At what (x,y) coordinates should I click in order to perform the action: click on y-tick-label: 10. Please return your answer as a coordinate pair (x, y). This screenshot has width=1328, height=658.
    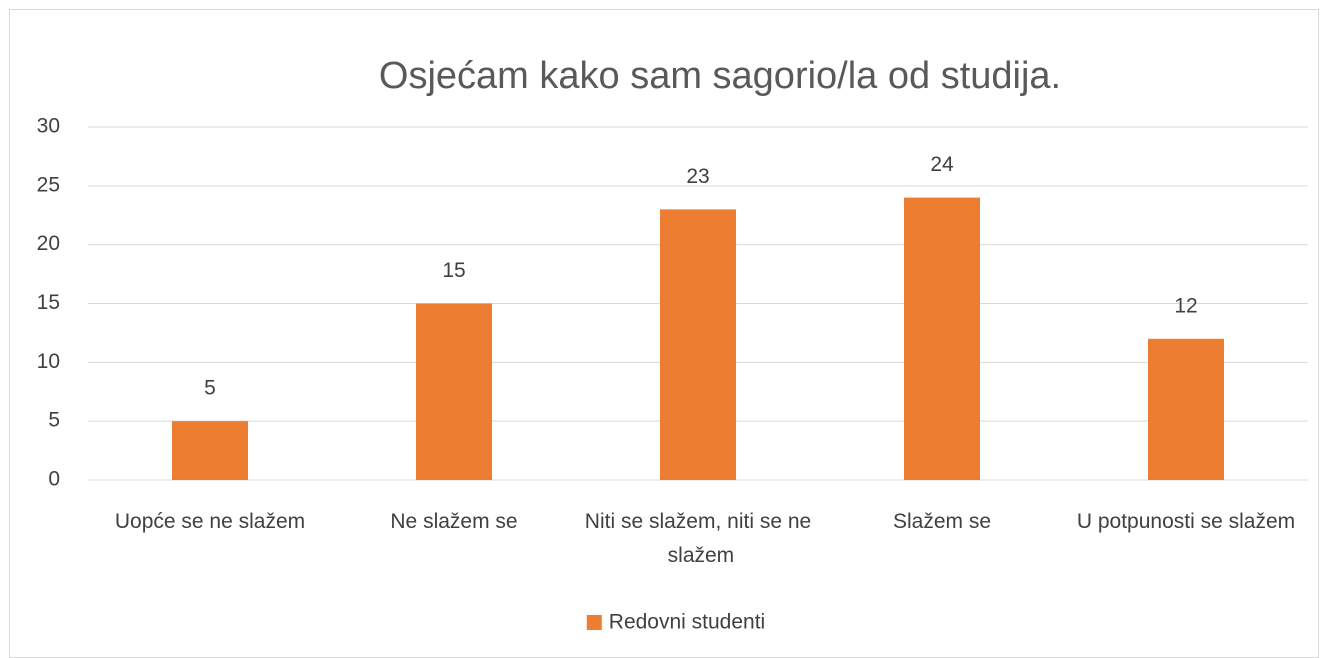
    Looking at the image, I should click on (48, 361).